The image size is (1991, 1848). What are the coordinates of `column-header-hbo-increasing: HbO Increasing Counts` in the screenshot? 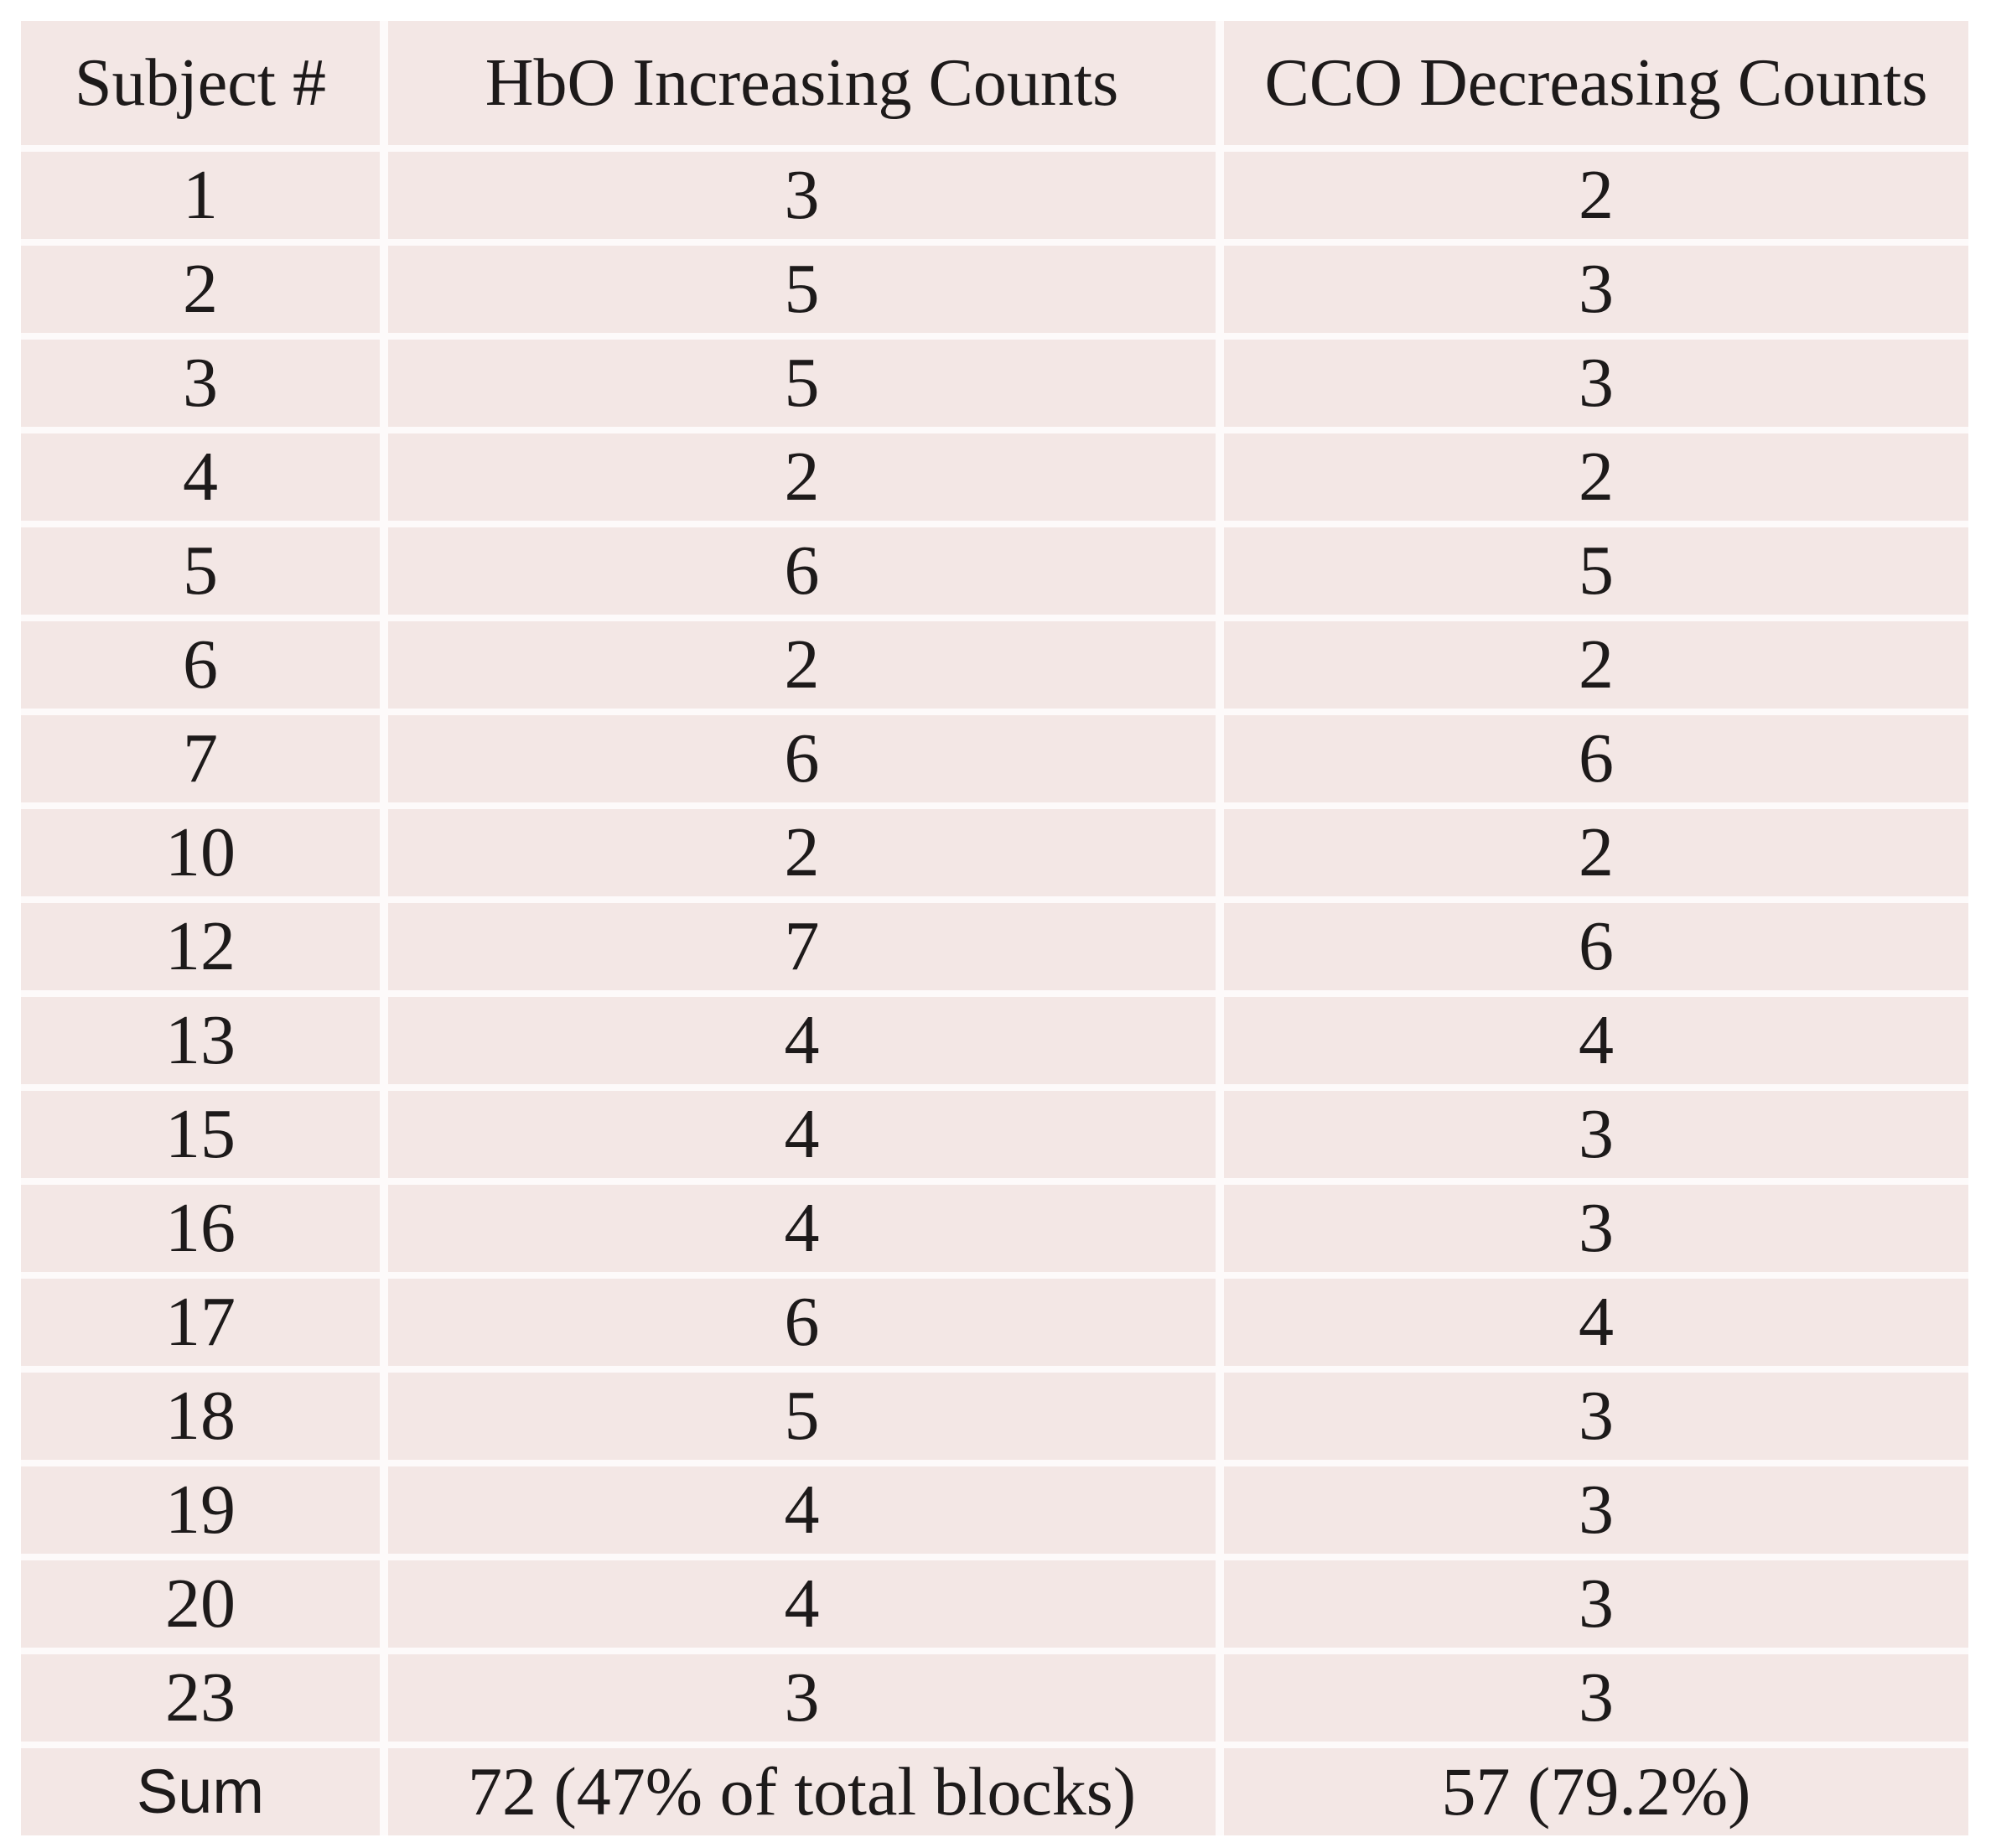 It's located at (802, 83).